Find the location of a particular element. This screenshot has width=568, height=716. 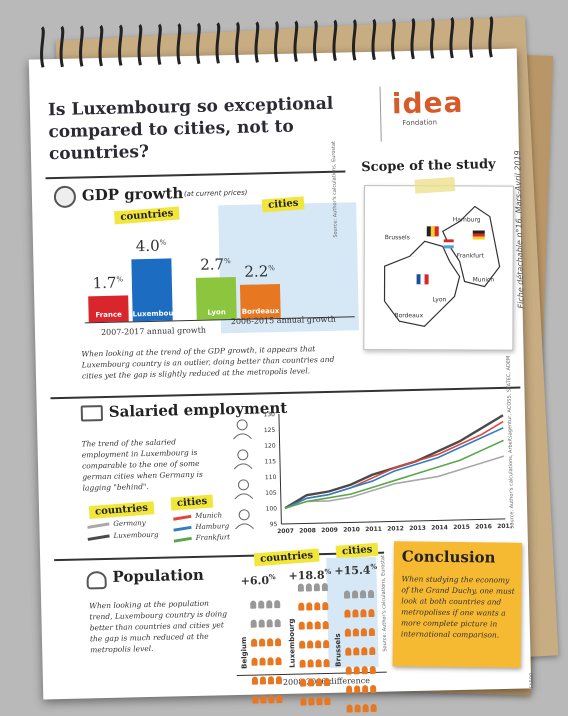

population-value-belgium: +6.0% is located at coordinates (258, 580).